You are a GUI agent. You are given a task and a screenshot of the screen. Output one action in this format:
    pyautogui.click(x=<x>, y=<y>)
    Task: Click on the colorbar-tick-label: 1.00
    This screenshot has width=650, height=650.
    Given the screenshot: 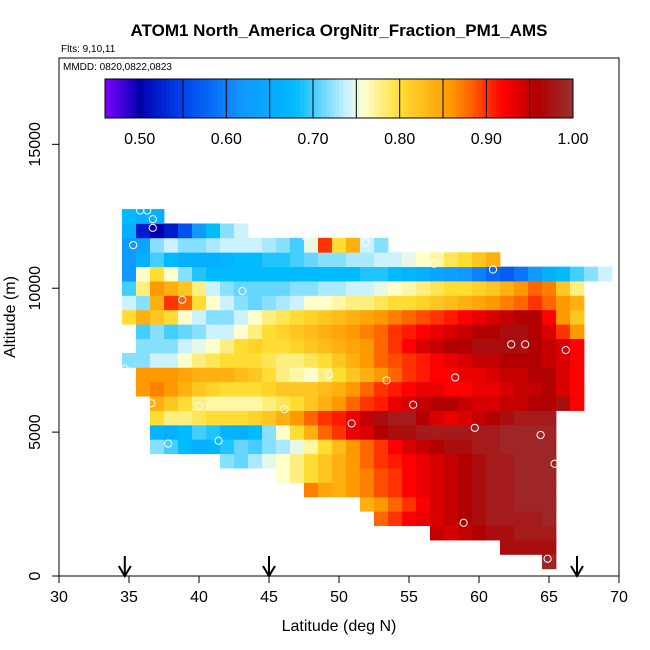 What is the action you would take?
    pyautogui.click(x=572, y=139)
    